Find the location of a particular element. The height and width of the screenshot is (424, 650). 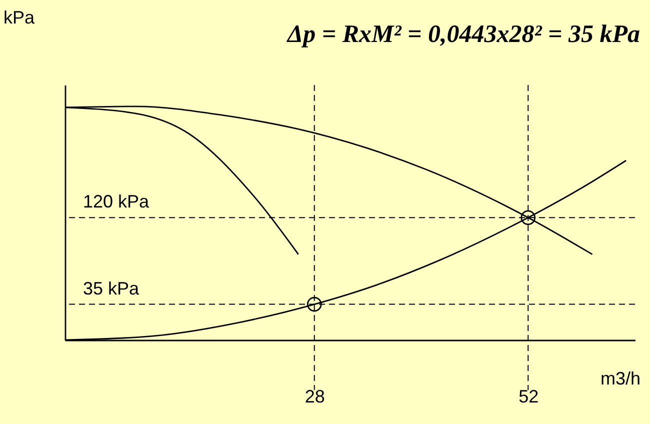

ref-line-label: 120 kPa is located at coordinates (116, 202).